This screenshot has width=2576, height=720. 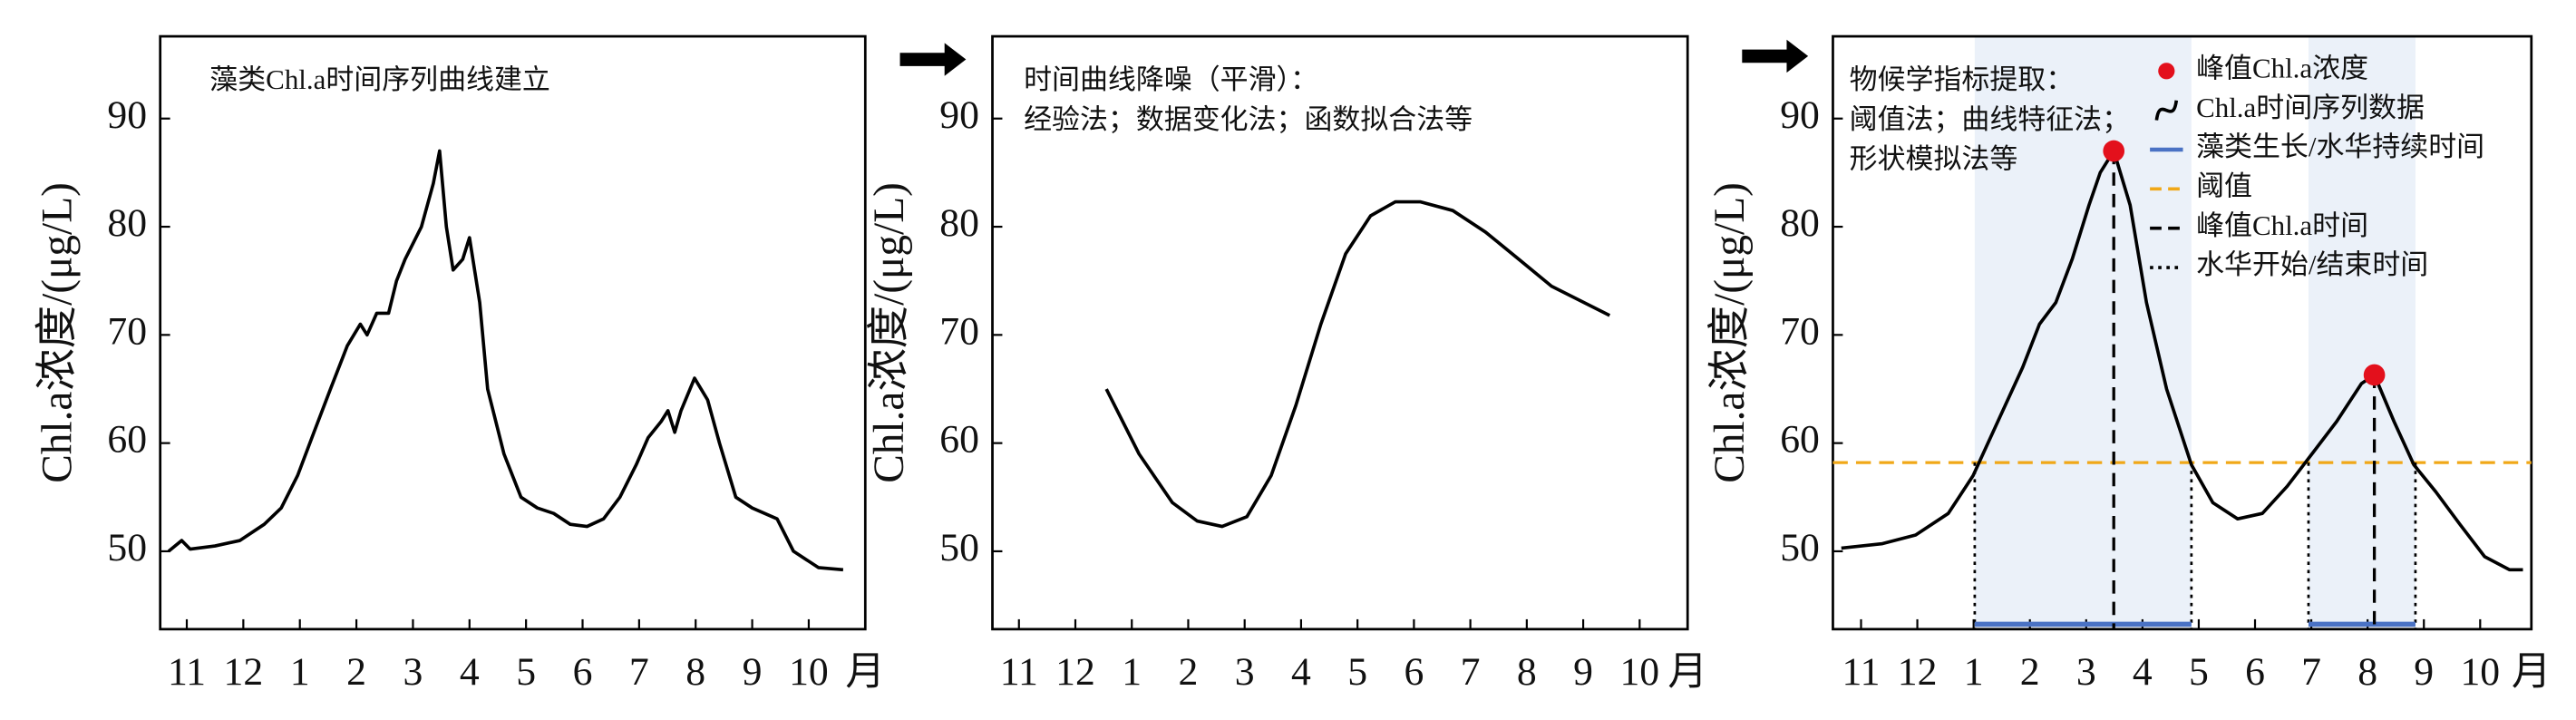 I want to click on legend-label: 藻类生长/水华持续时间, so click(x=2340, y=147).